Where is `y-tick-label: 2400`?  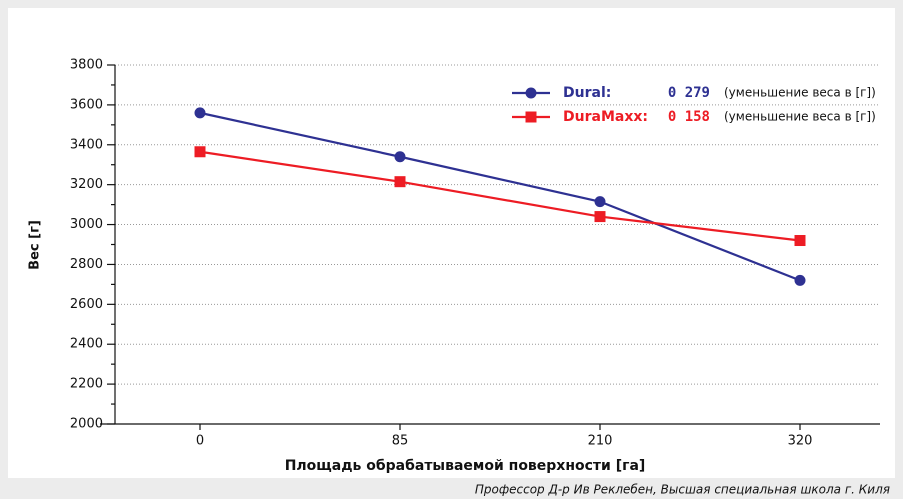
y-tick-label: 2400 is located at coordinates (86, 344).